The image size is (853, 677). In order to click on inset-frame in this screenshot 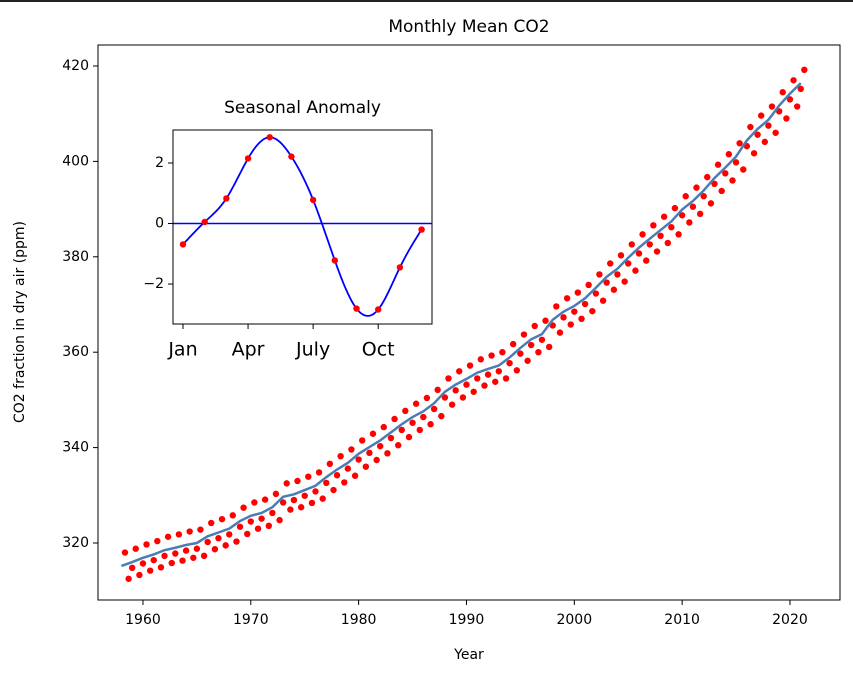, I will do `click(302, 227)`.